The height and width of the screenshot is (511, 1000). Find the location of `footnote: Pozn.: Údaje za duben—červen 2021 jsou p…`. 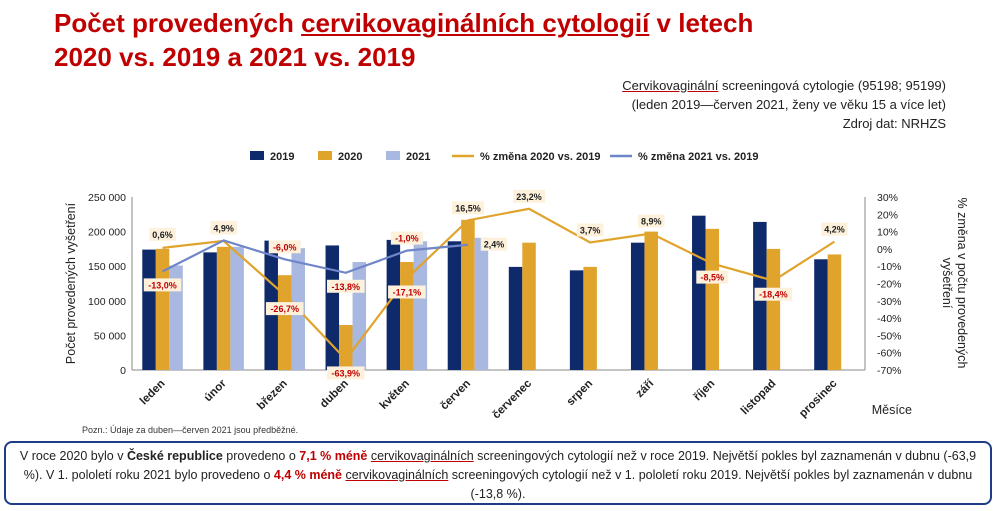

footnote: Pozn.: Údaje za duben—červen 2021 jsou p… is located at coordinates (190, 430).